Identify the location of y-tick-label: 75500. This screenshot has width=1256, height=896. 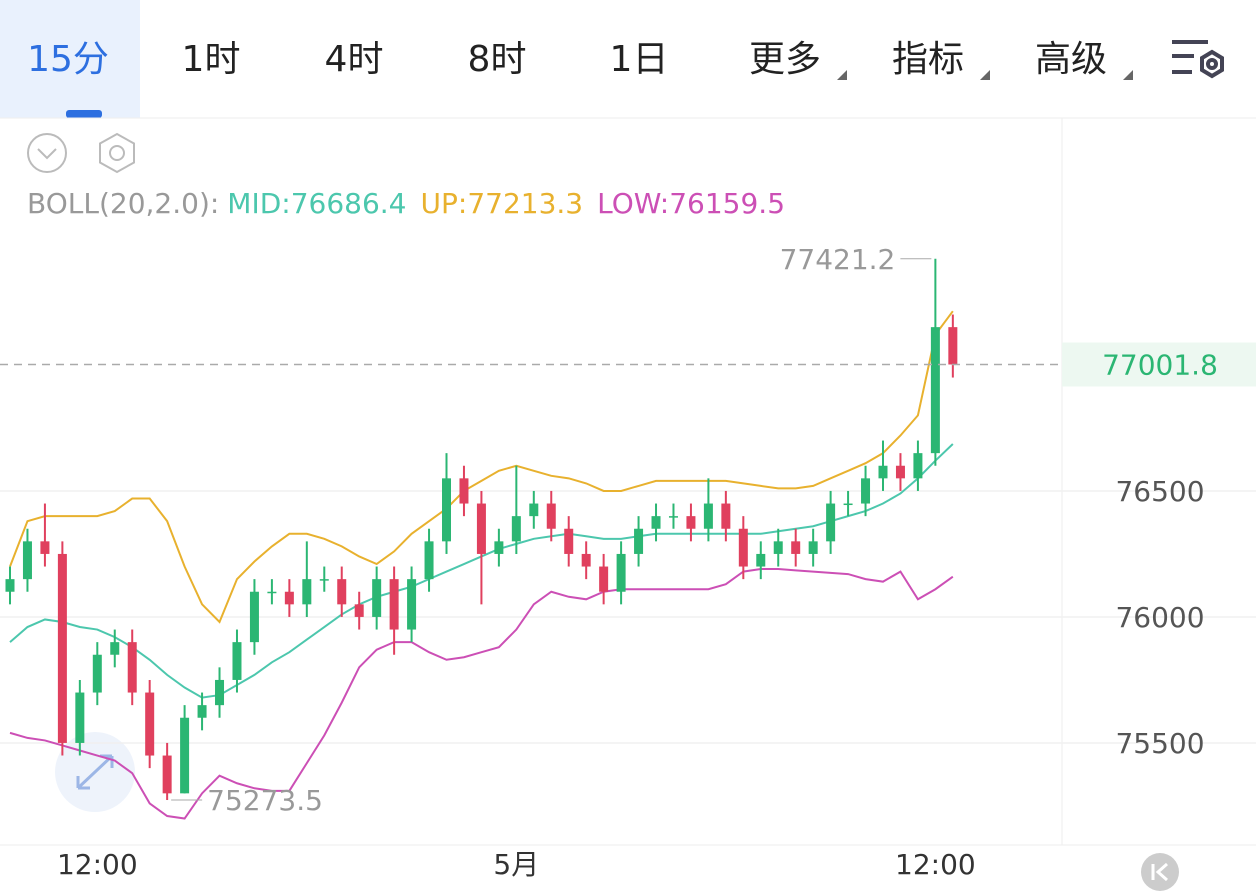
(1159, 743).